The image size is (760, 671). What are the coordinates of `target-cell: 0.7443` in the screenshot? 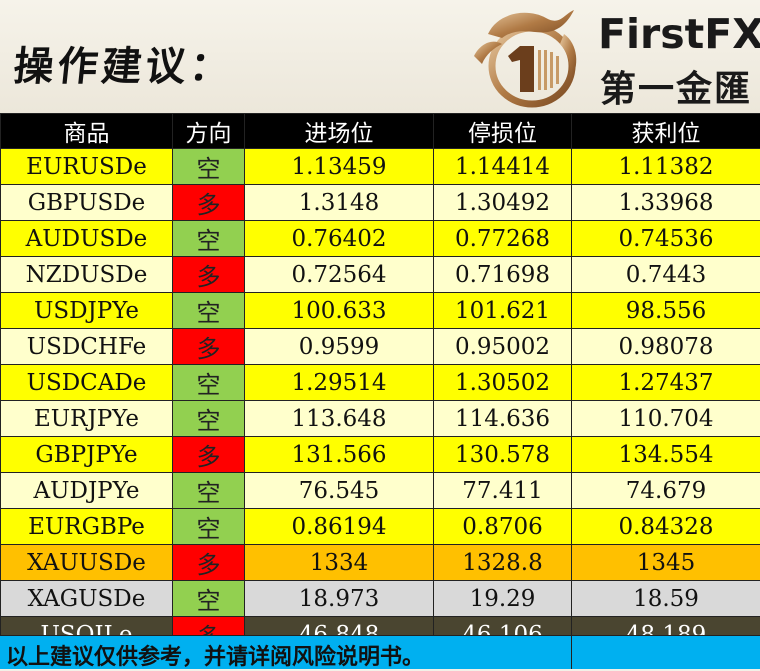 It's located at (666, 275).